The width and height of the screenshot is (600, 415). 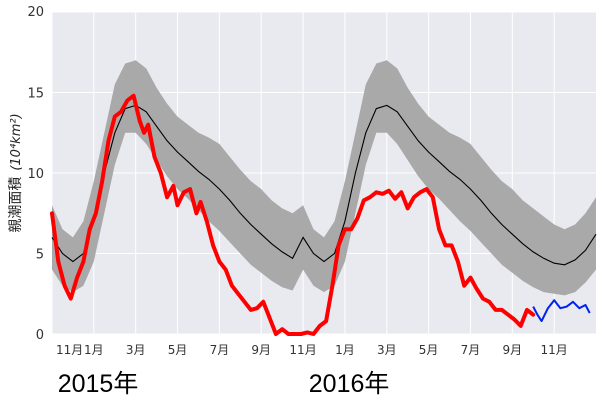 I want to click on y-axis-label-unit: (10⁴km²), so click(x=16, y=141).